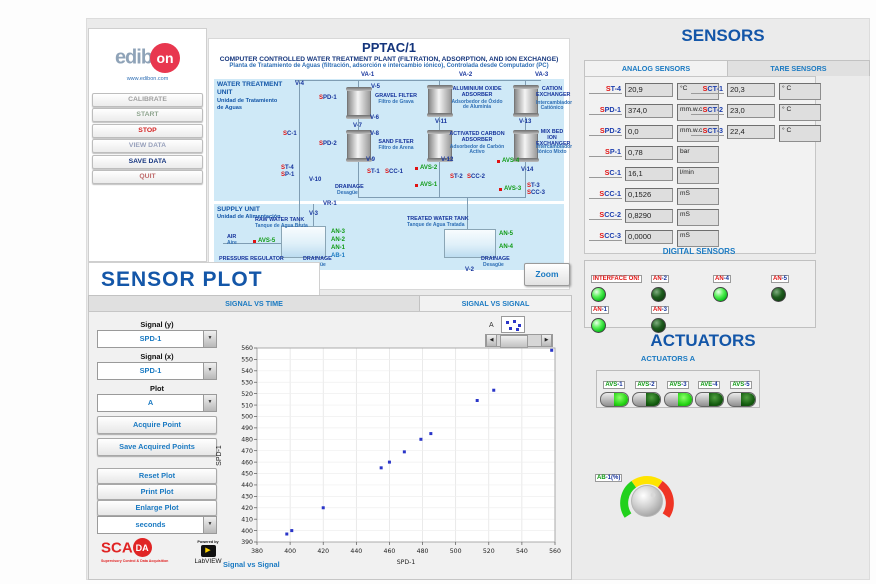 The width and height of the screenshot is (876, 584). I want to click on aluminium-oxide-adsorber-vessel, so click(440, 101).